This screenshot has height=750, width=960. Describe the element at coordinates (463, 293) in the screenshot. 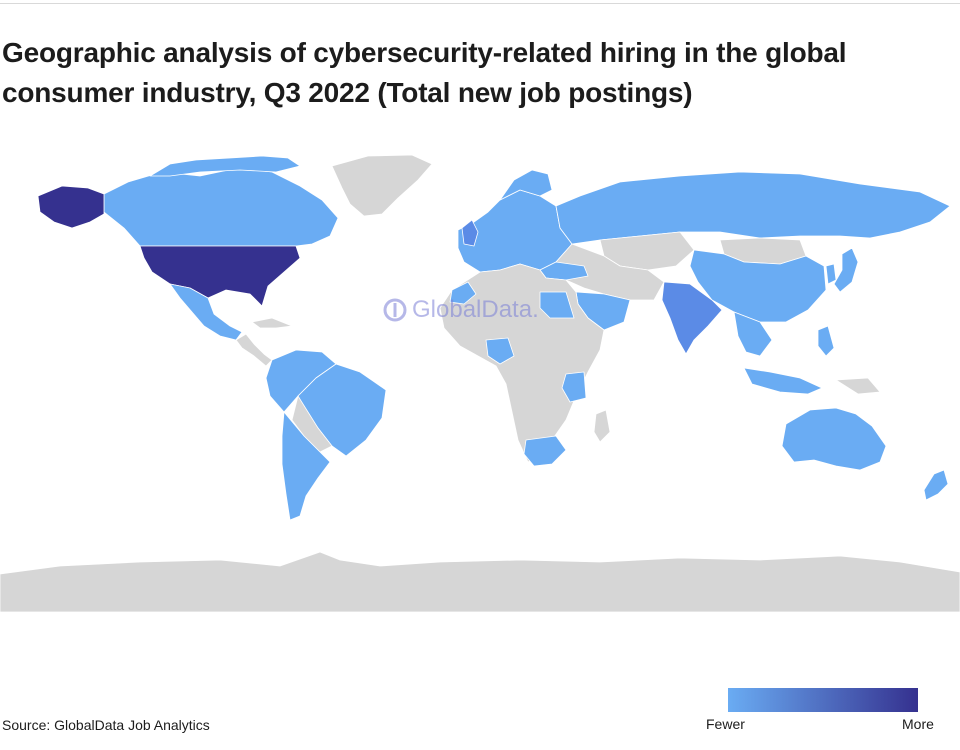

I see `region-morocco` at that location.